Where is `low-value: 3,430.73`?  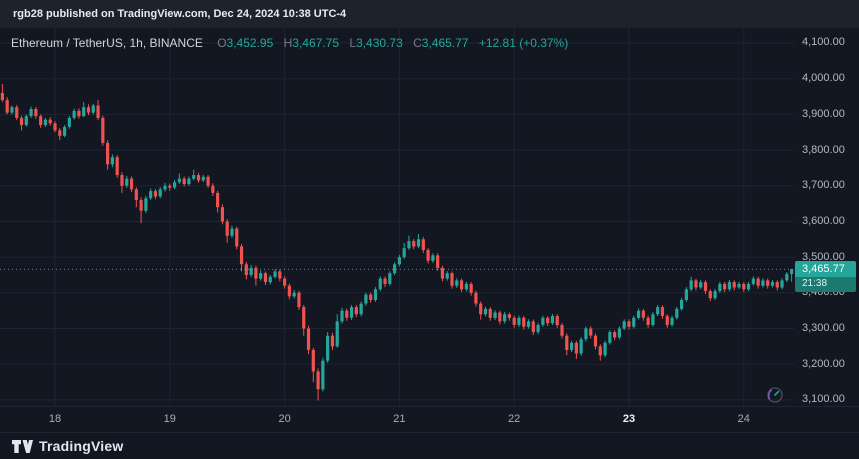 low-value: 3,430.73 is located at coordinates (379, 43).